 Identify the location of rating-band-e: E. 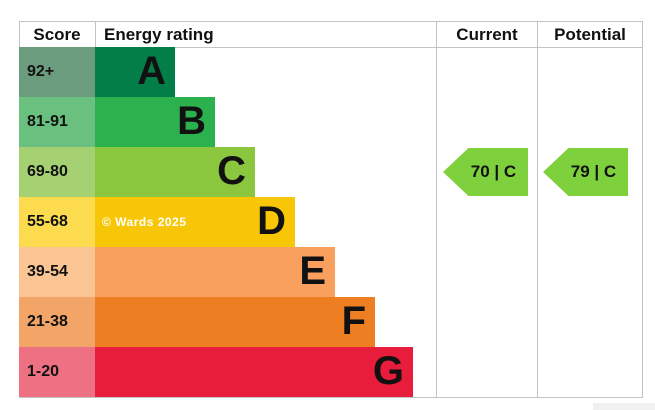
(215, 272).